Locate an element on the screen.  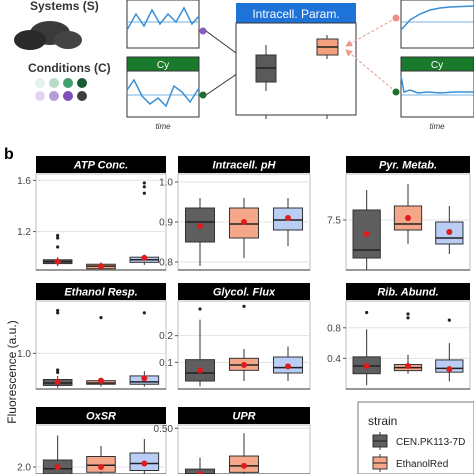
legend-label-cenpk: CEN.PK113-7D is located at coordinates (430, 442).